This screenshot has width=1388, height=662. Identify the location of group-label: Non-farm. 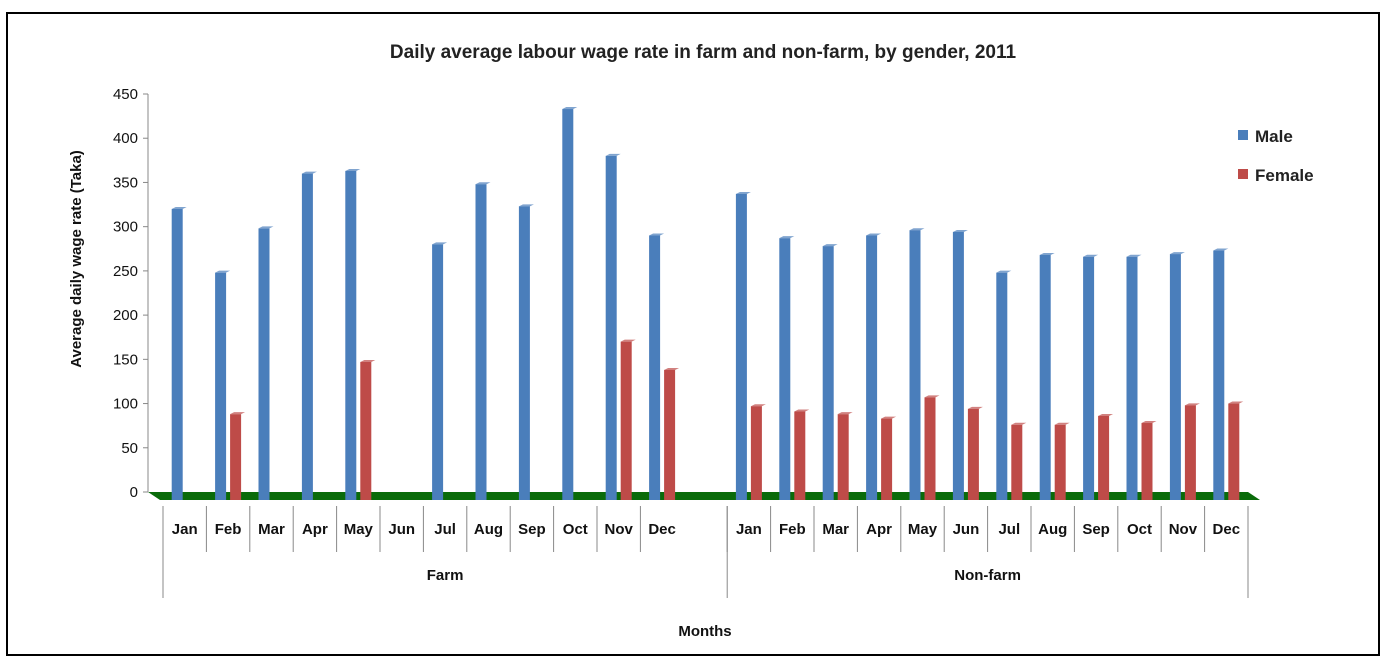
(987, 575).